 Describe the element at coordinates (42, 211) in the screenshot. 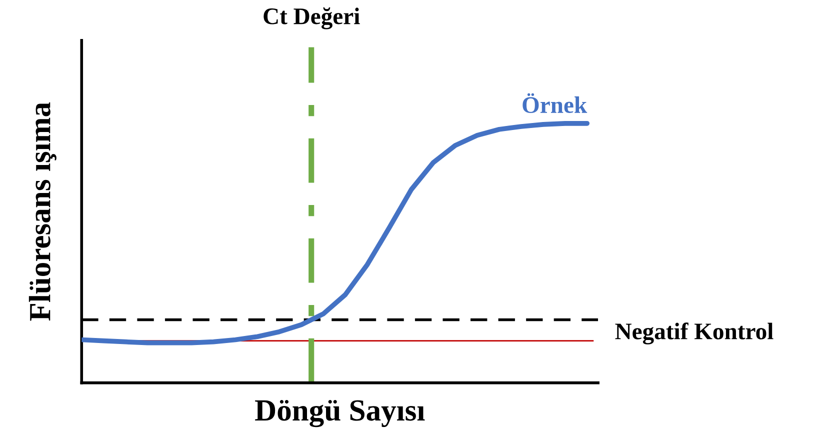

I see `y-axis-title: Flüoresans ışıma` at that location.